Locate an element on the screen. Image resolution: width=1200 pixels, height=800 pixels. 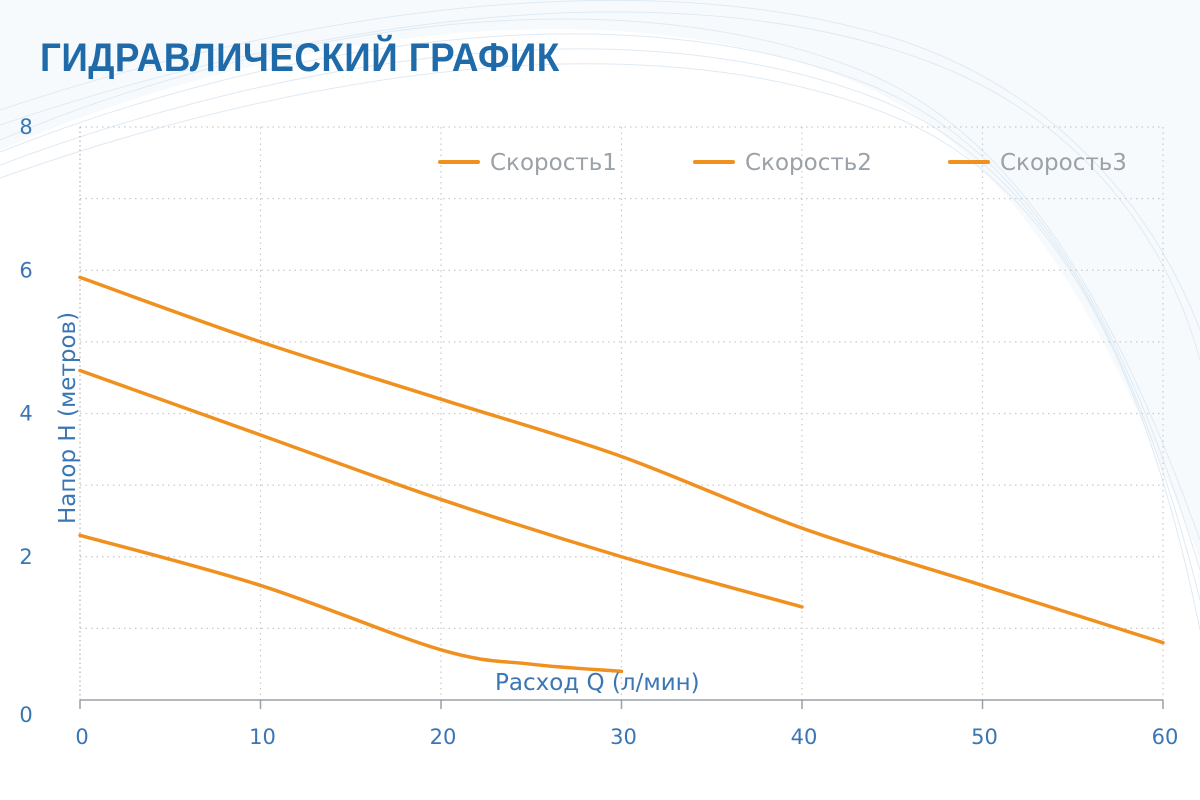
page-title: ГИДРАВЛИЧЕСКИЙ ГРАФИК is located at coordinates (300, 58).